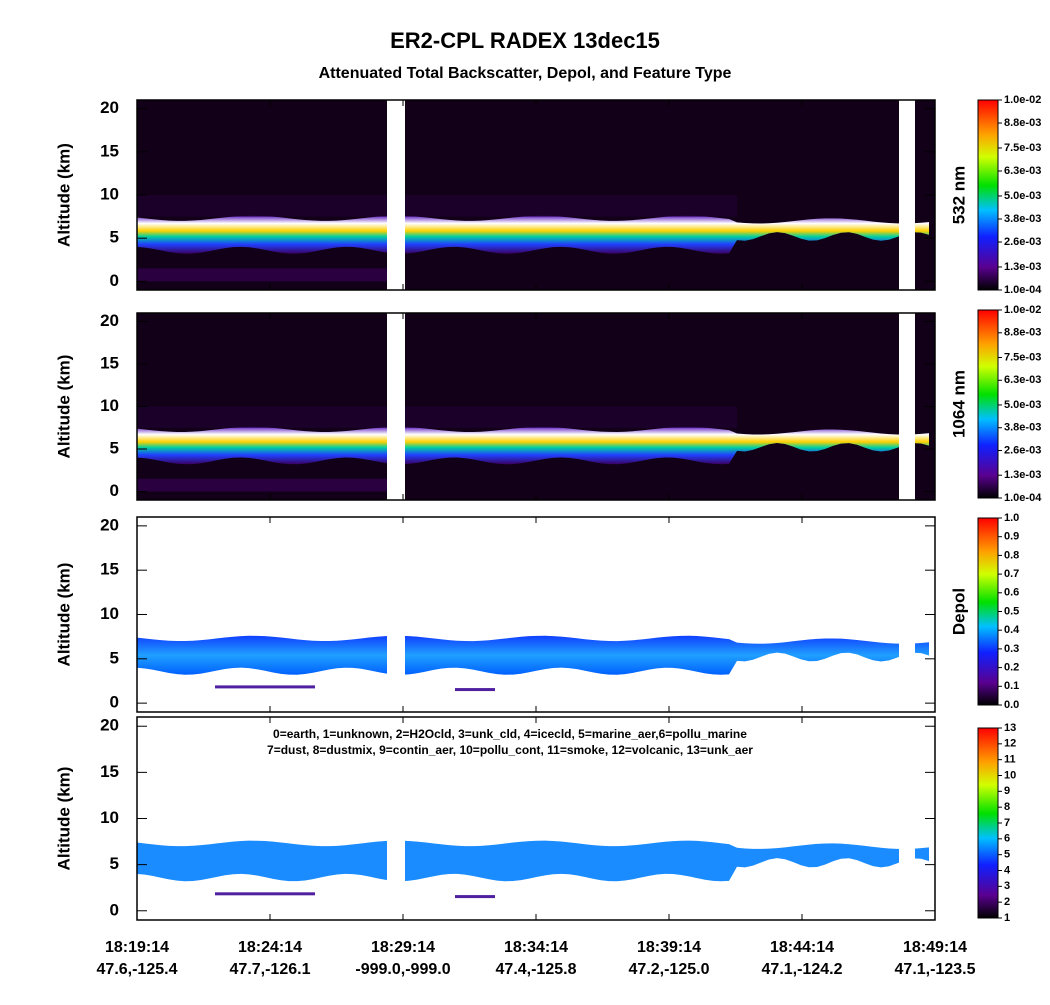 The image size is (1050, 1005). I want to click on x-tick-time: 18:24:14, so click(270, 947).